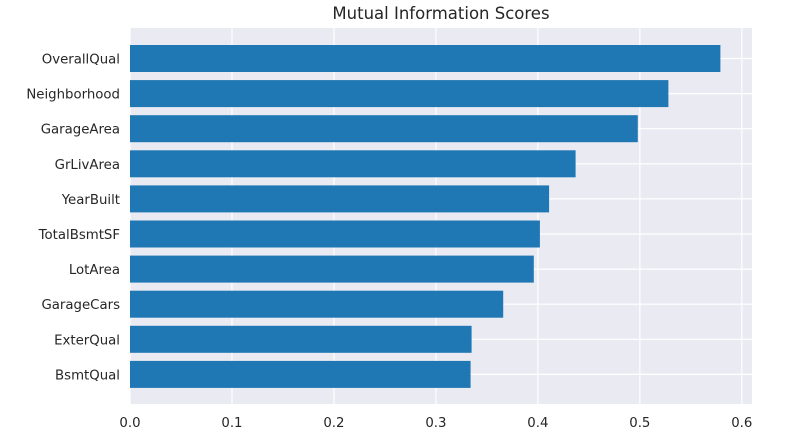  I want to click on bar-exterqual, so click(301, 339).